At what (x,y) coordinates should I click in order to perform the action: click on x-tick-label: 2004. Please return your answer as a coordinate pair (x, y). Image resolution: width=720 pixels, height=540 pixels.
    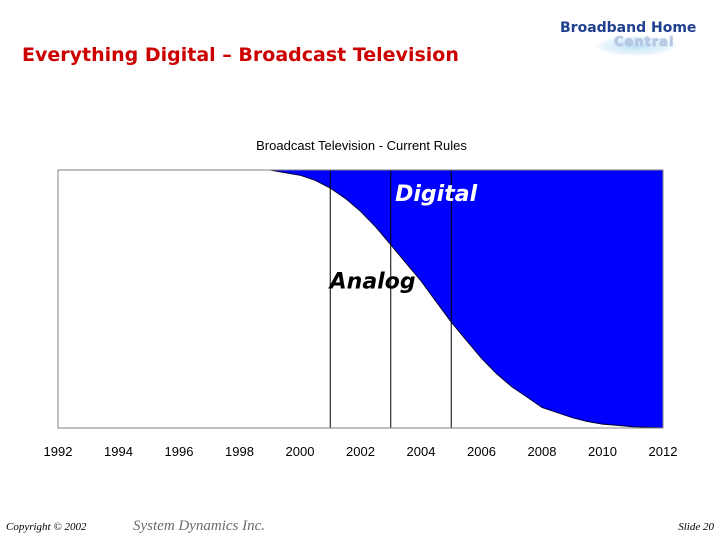
    Looking at the image, I should click on (421, 451).